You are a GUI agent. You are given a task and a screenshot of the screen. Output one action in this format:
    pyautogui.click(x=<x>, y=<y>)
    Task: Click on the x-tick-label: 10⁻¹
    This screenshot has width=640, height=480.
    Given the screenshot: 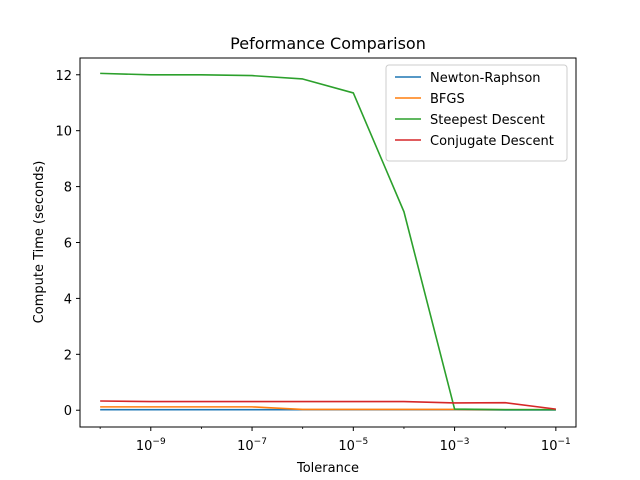 What is the action you would take?
    pyautogui.click(x=556, y=445)
    